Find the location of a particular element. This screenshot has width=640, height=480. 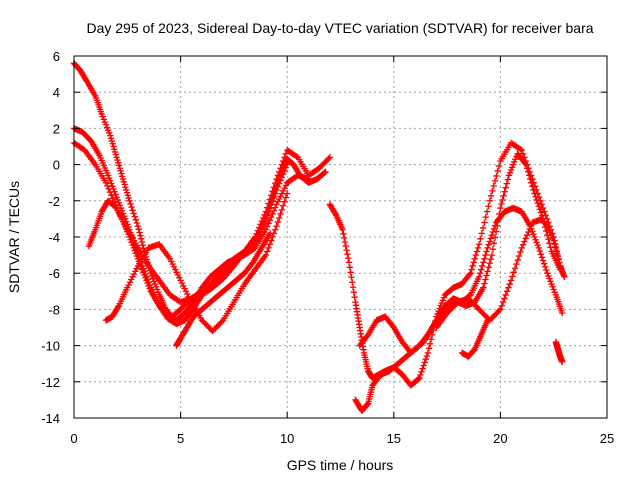

x-tick-label: 5 is located at coordinates (180, 438).